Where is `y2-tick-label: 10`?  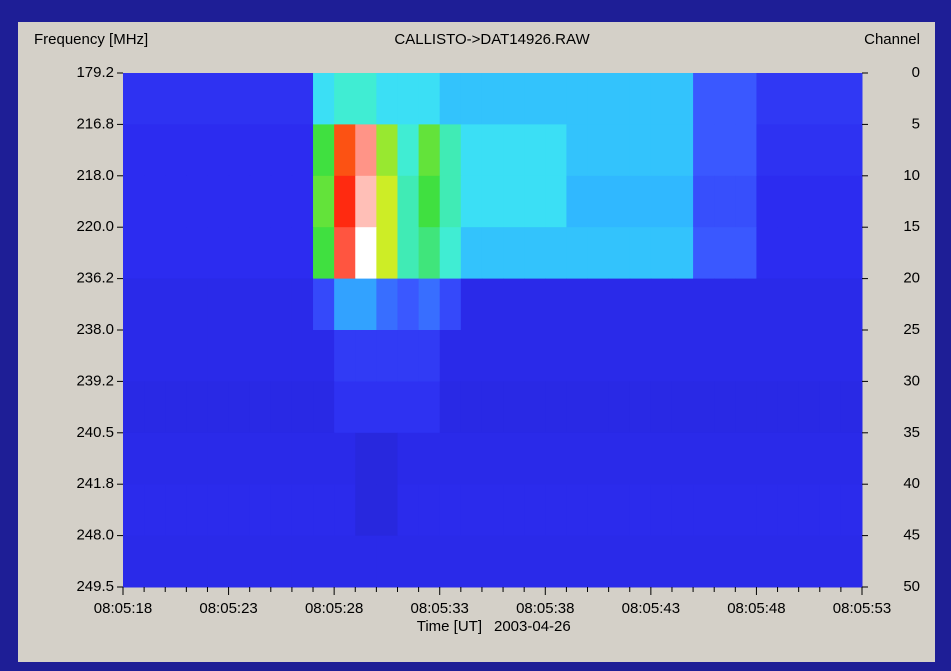
y2-tick-label: 10 is located at coordinates (911, 175).